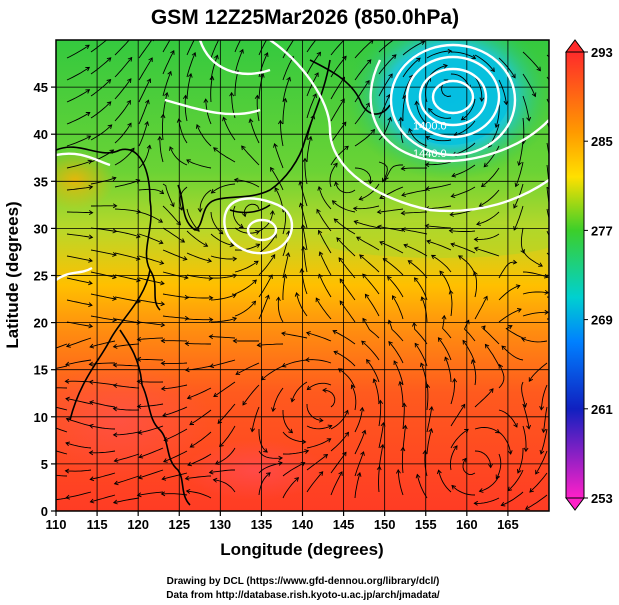 Image resolution: width=619 pixels, height=605 pixels. Describe the element at coordinates (41, 417) in the screenshot. I see `y-tick-label: 10` at that location.